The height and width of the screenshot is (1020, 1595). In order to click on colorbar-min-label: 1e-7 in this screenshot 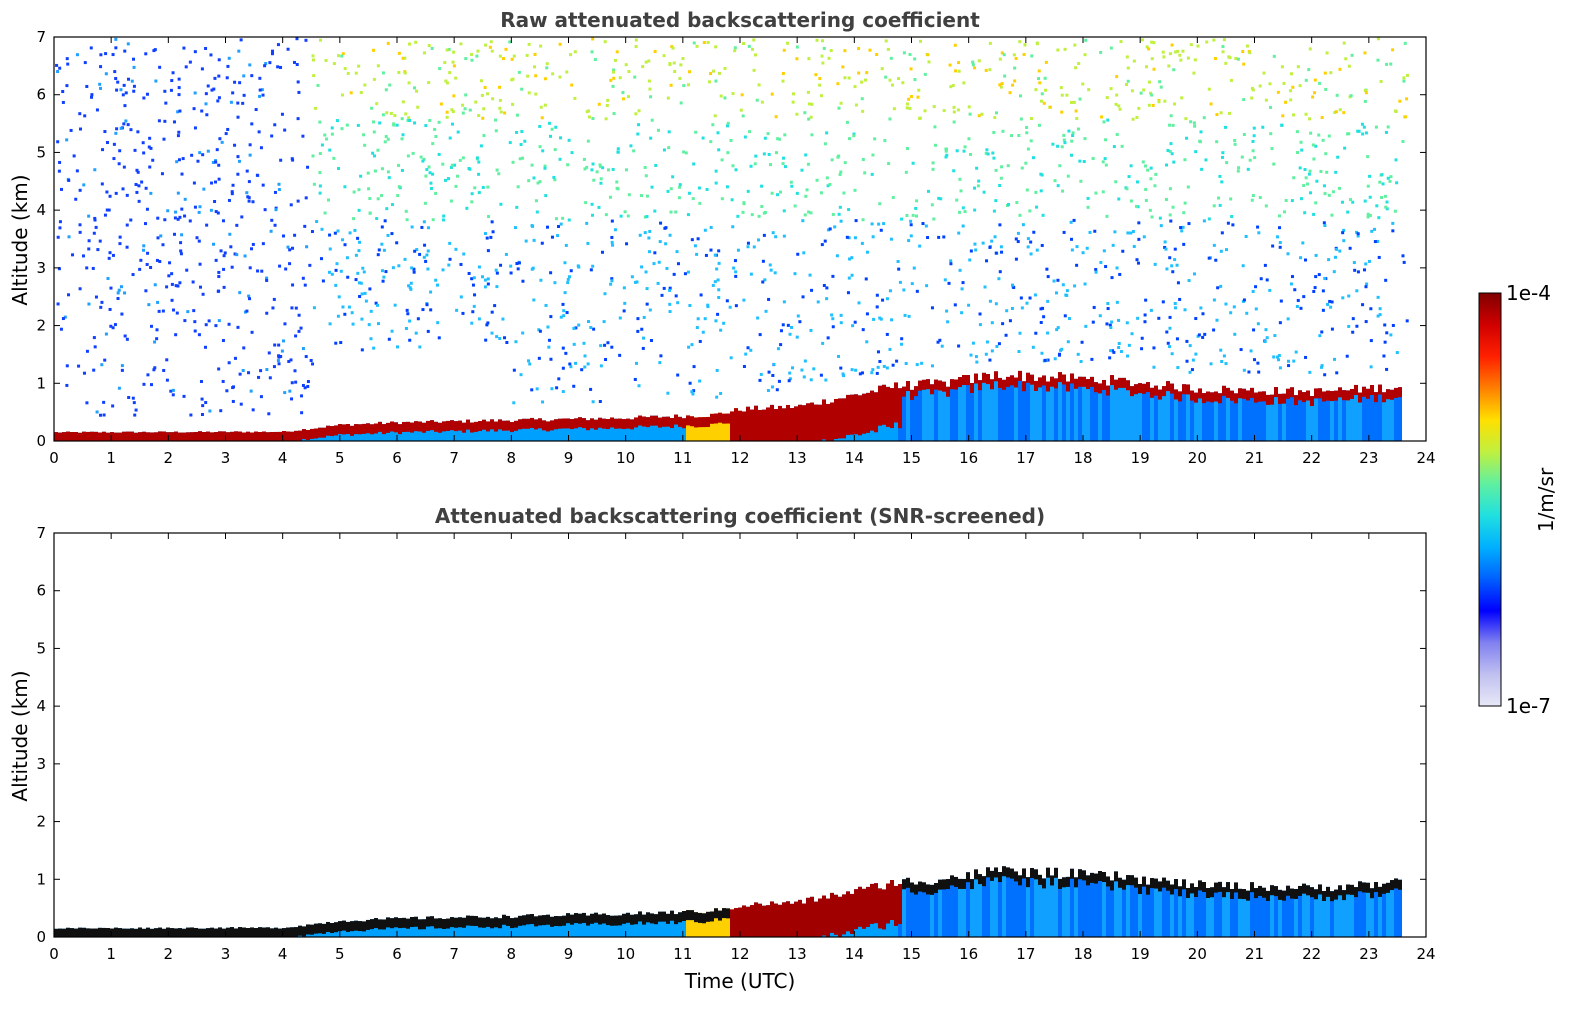, I will do `click(1528, 706)`.